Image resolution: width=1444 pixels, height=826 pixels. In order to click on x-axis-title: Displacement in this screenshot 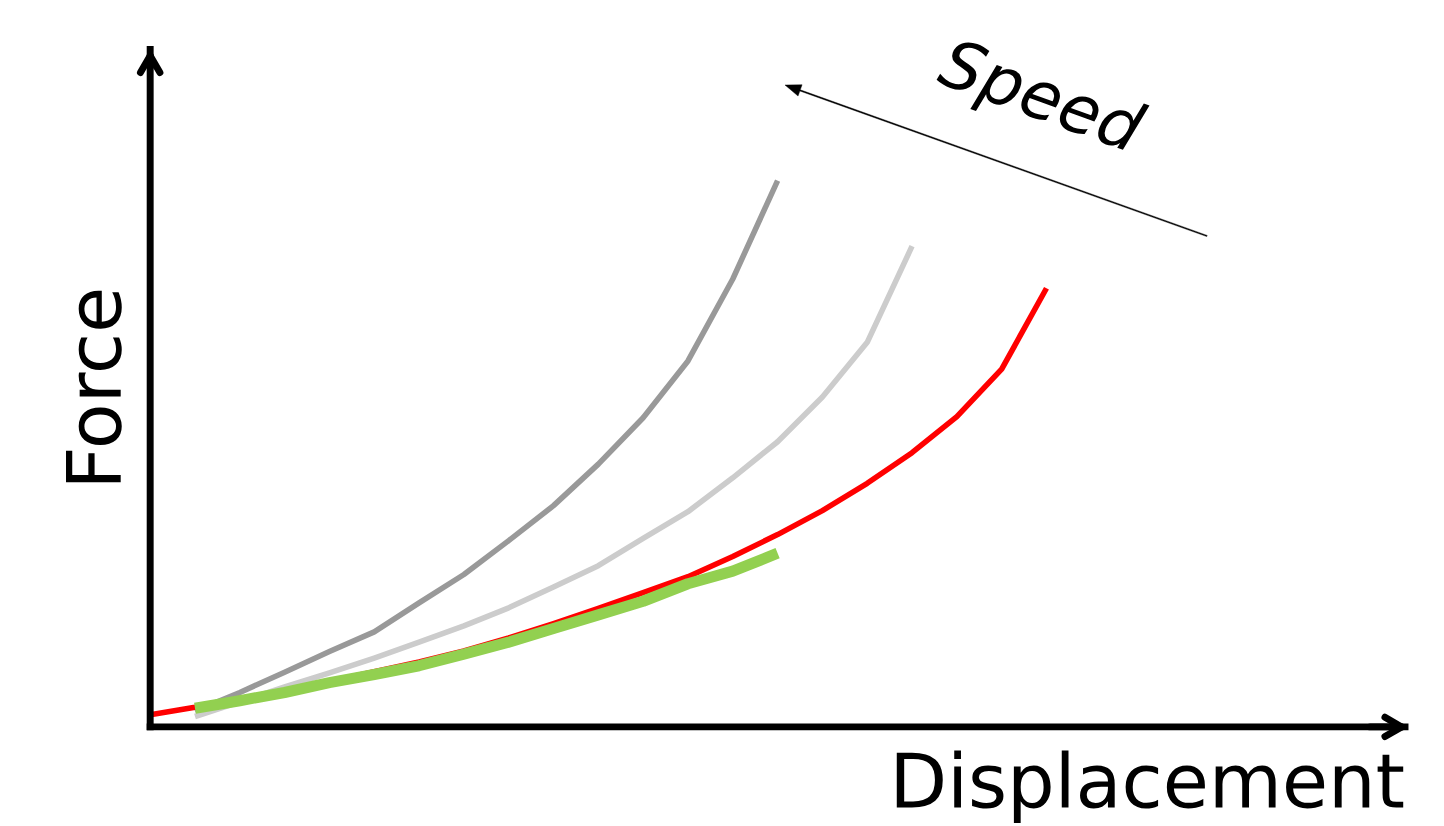, I will do `click(1150, 787)`.